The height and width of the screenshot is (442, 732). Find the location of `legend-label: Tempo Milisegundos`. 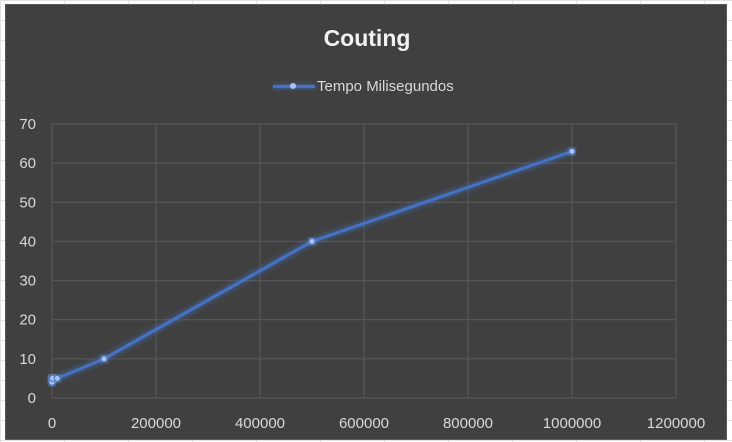

legend-label: Tempo Milisegundos is located at coordinates (385, 86).